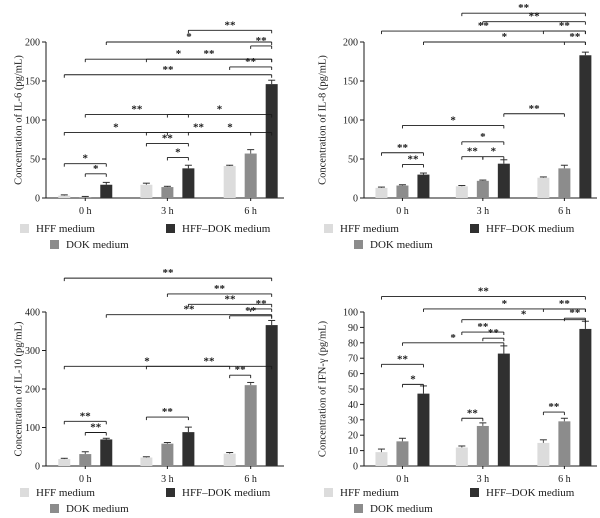  What do you see at coordinates (353, 374) in the screenshot?
I see `y-tick-label: 60` at bounding box center [353, 374].